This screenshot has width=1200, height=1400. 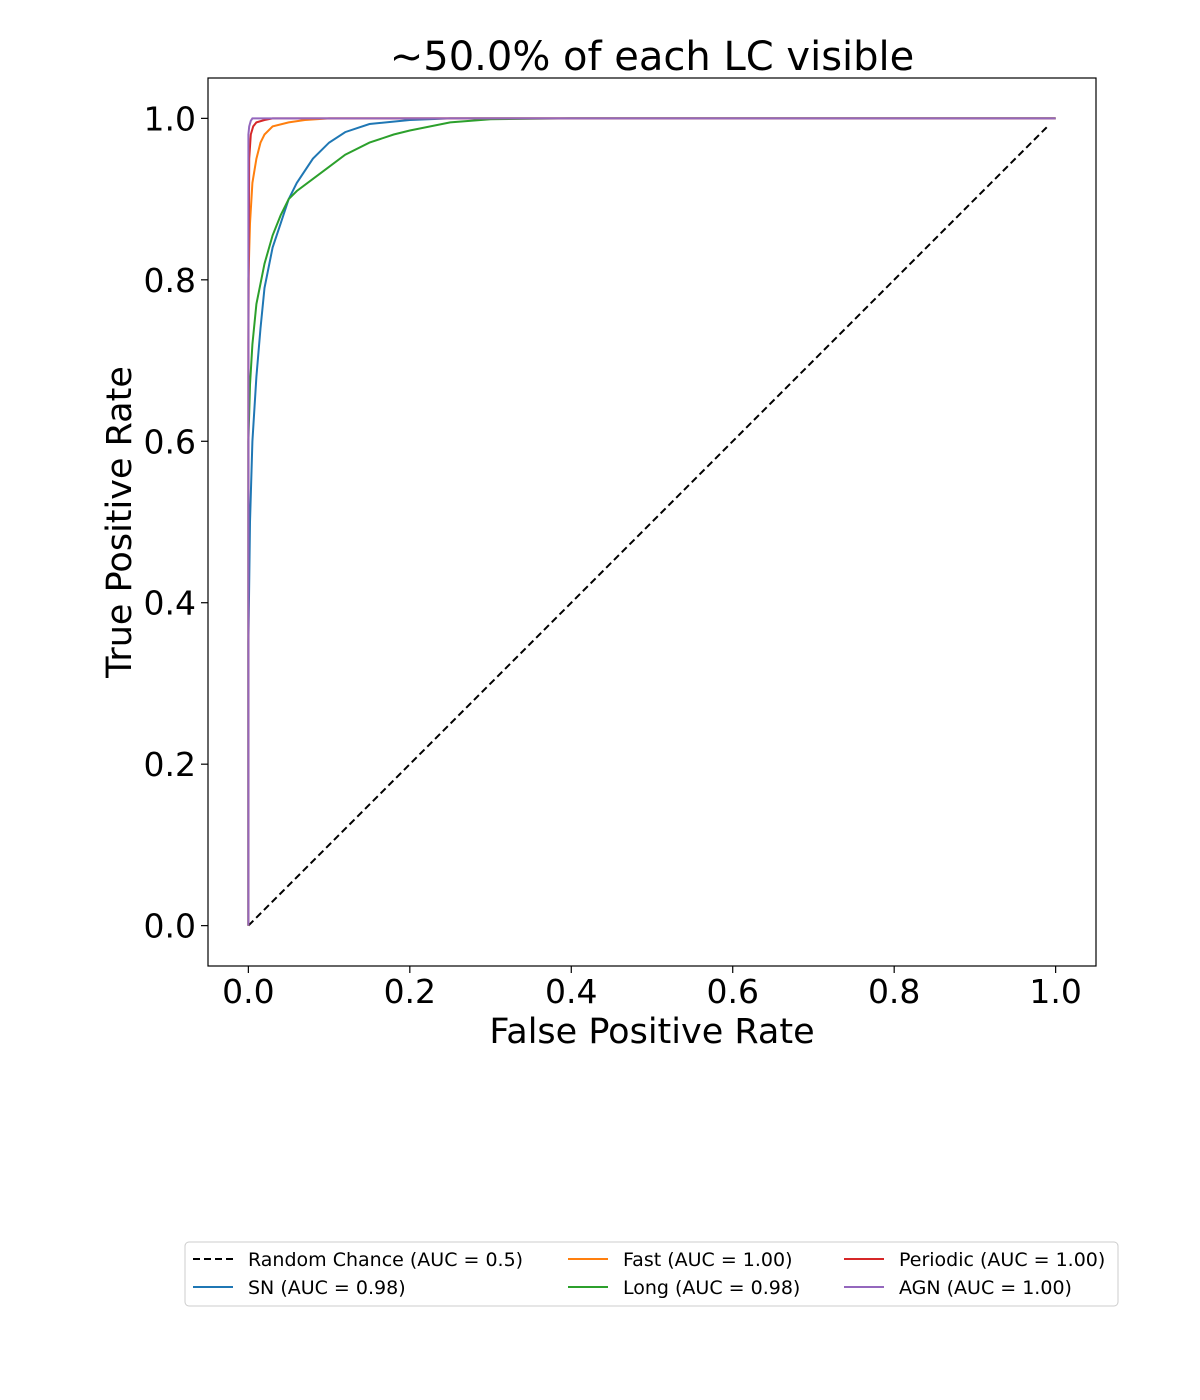 What do you see at coordinates (170, 603) in the screenshot?
I see `y-tick-label: 0.4` at bounding box center [170, 603].